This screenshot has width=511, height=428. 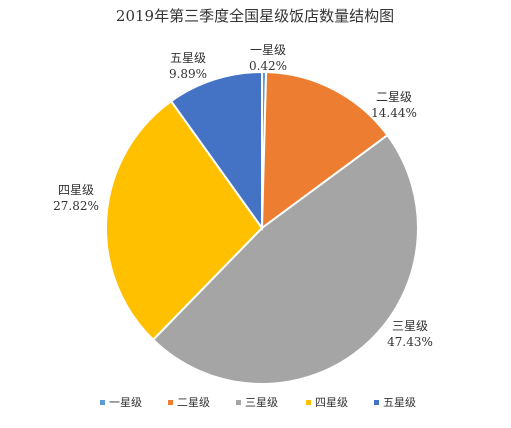 I want to click on slice-category-label: 一星级, so click(x=268, y=50).